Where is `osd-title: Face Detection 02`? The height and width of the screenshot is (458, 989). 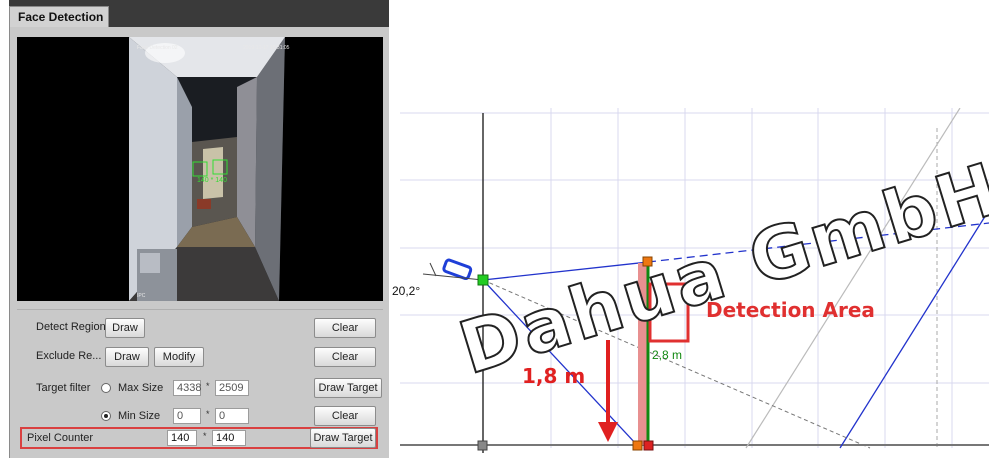 osd-title: Face Detection 02 is located at coordinates (157, 48).